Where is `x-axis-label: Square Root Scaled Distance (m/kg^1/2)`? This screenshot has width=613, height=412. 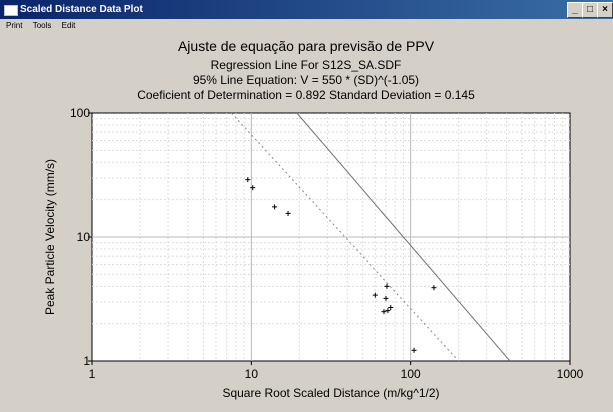
x-axis-label: Square Root Scaled Distance (m/kg^1/2) is located at coordinates (330, 393).